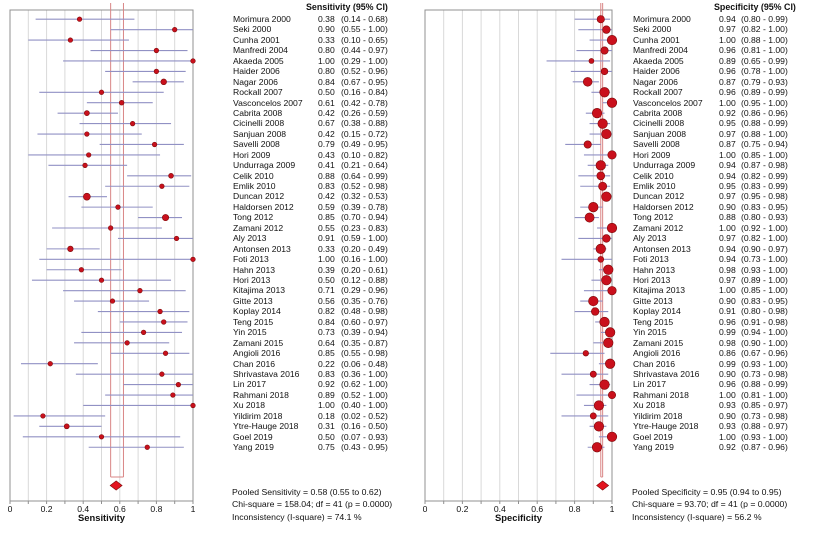 This screenshot has height=533, width=824. Describe the element at coordinates (727, 60) in the screenshot. I see `study-estimate: 0.89` at that location.